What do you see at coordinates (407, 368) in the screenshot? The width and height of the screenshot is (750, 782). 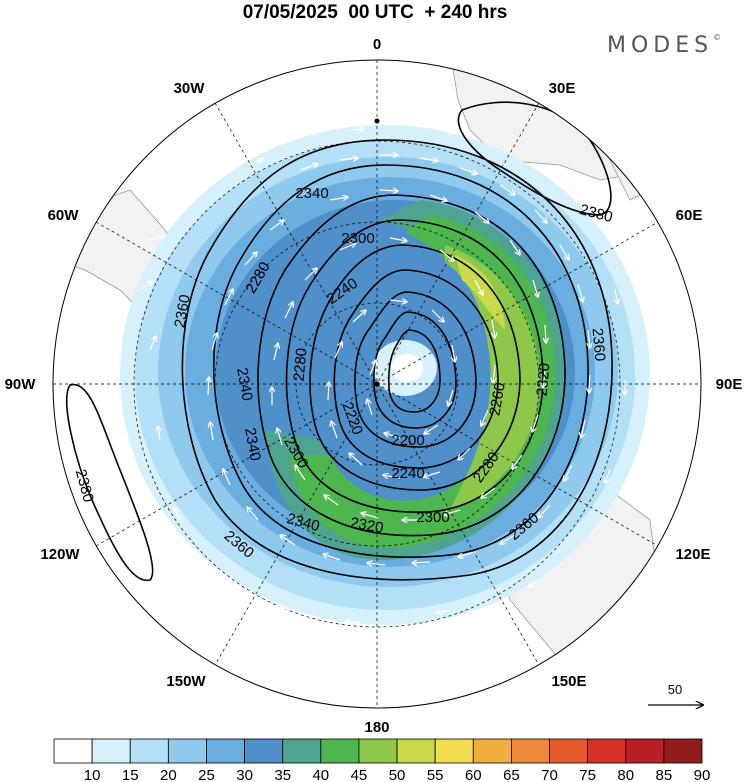 I see `shade-core-center` at bounding box center [407, 368].